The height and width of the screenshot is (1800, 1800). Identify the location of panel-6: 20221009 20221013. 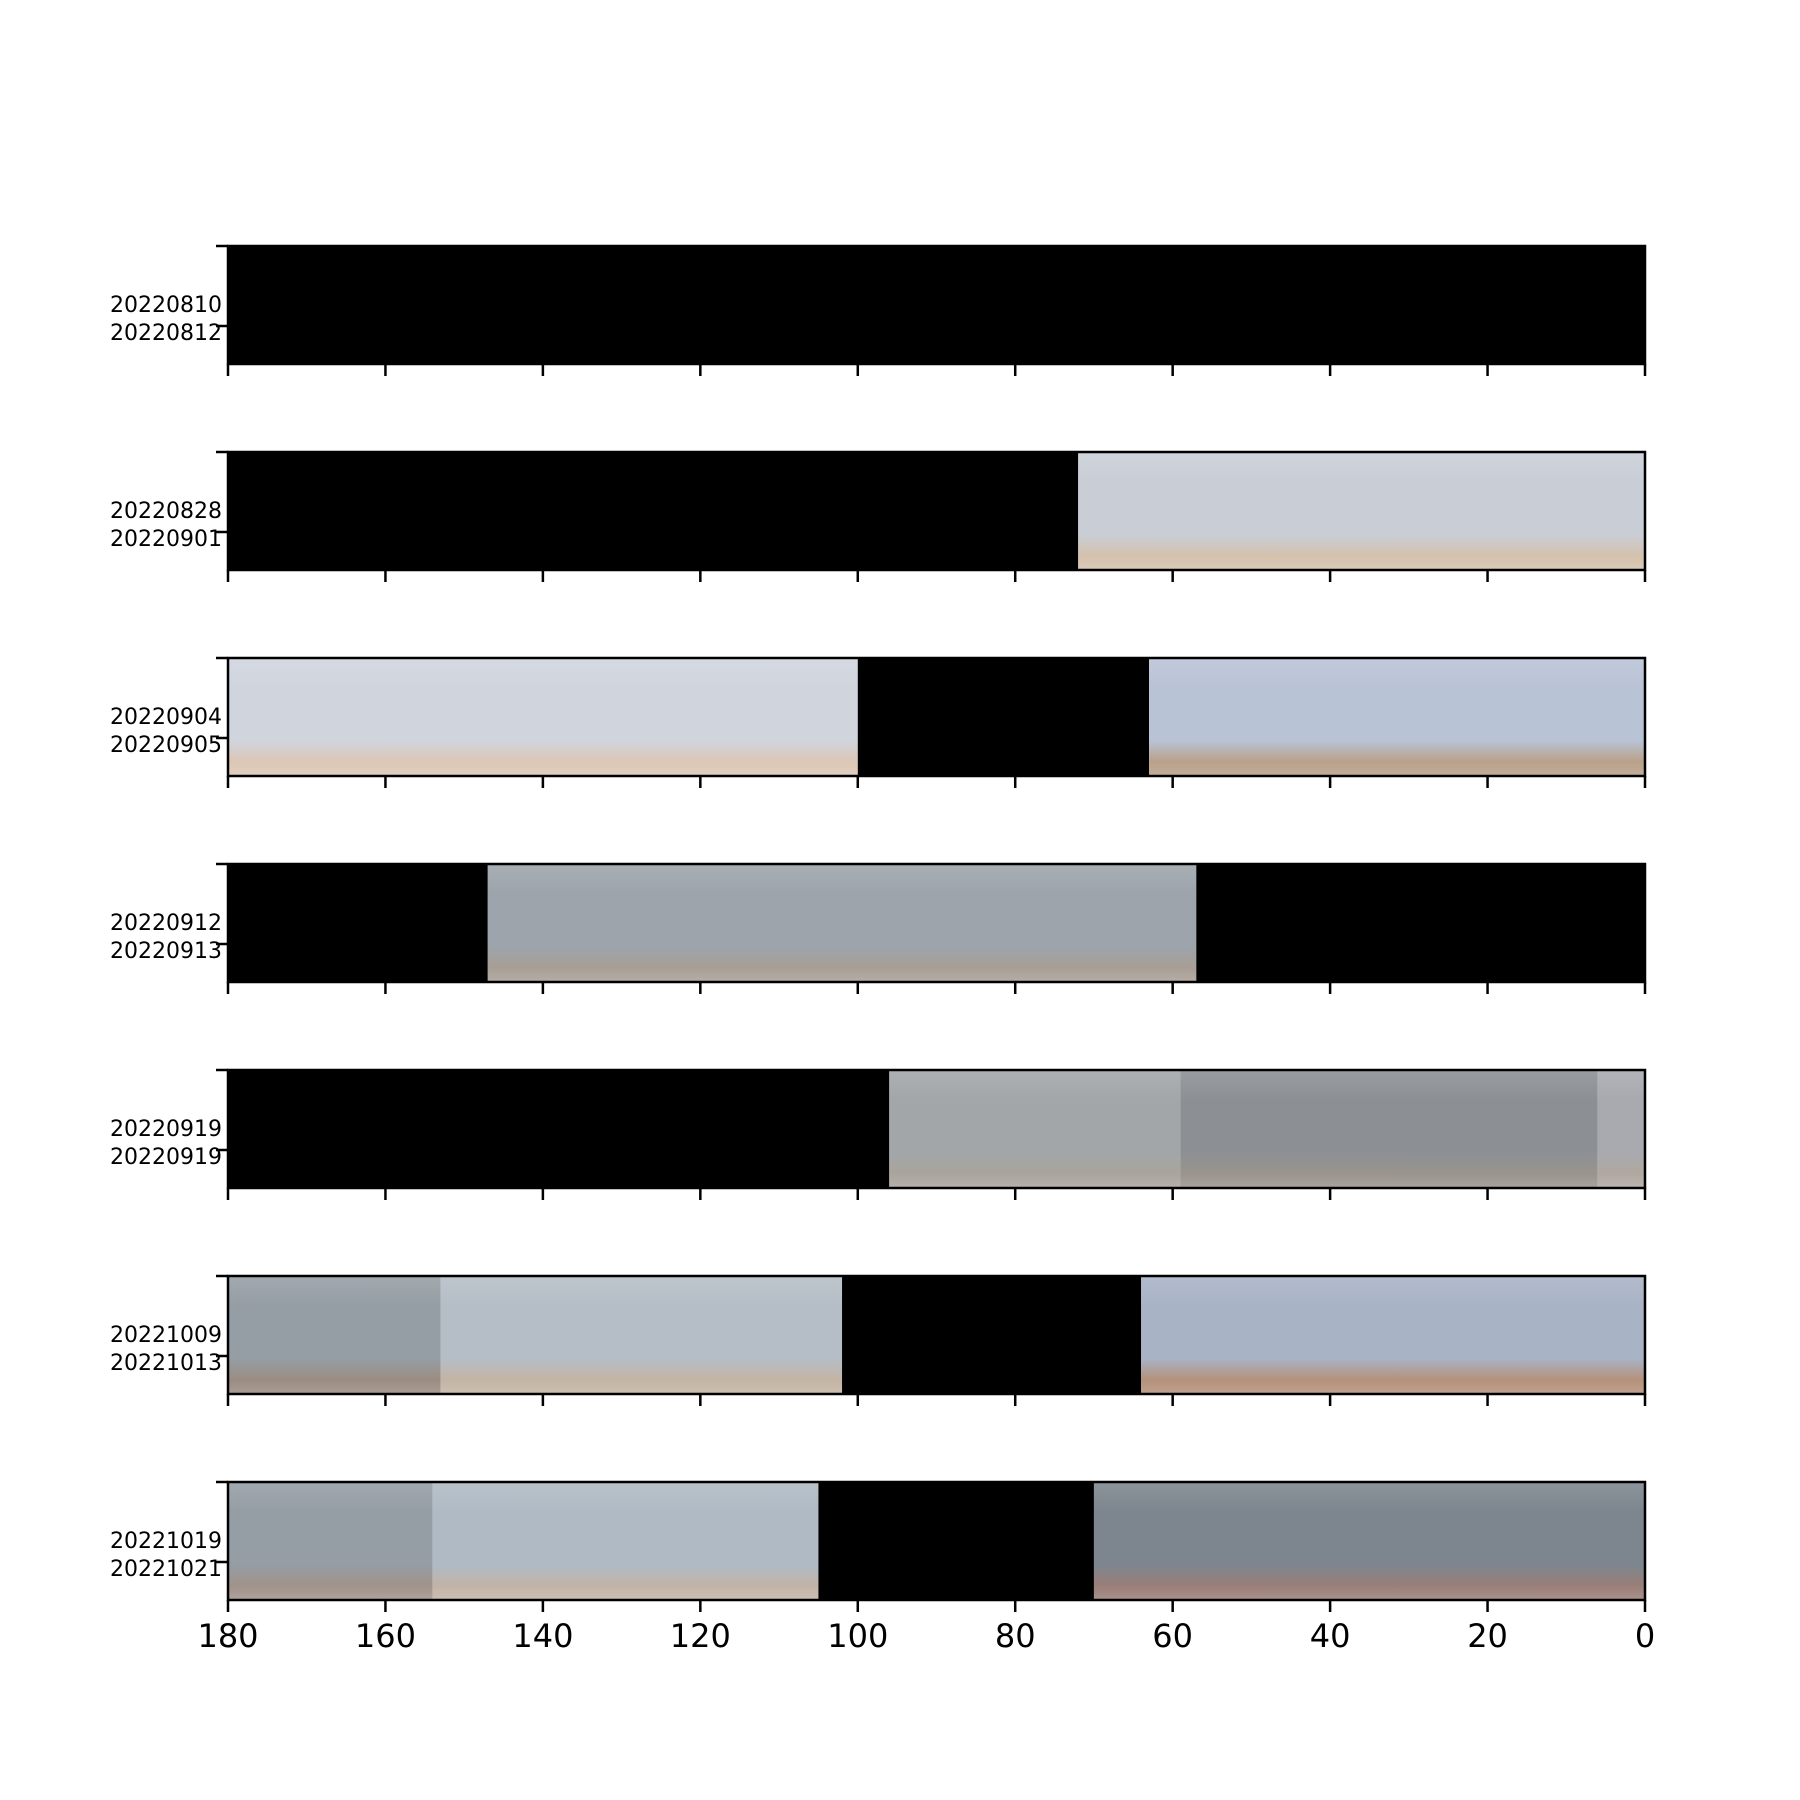
(878, 1340).